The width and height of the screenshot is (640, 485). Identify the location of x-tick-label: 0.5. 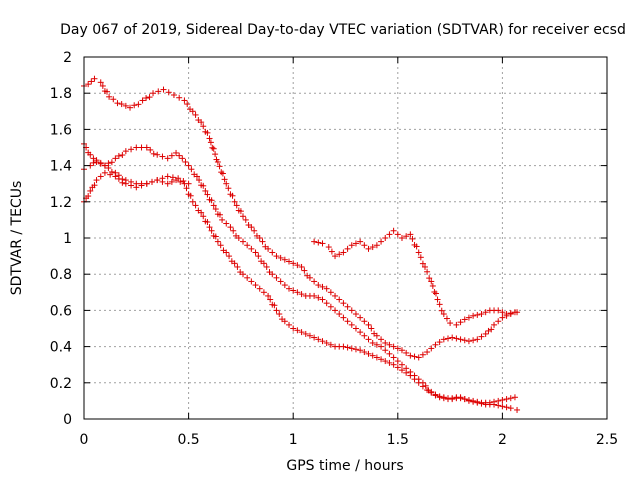
(188, 440).